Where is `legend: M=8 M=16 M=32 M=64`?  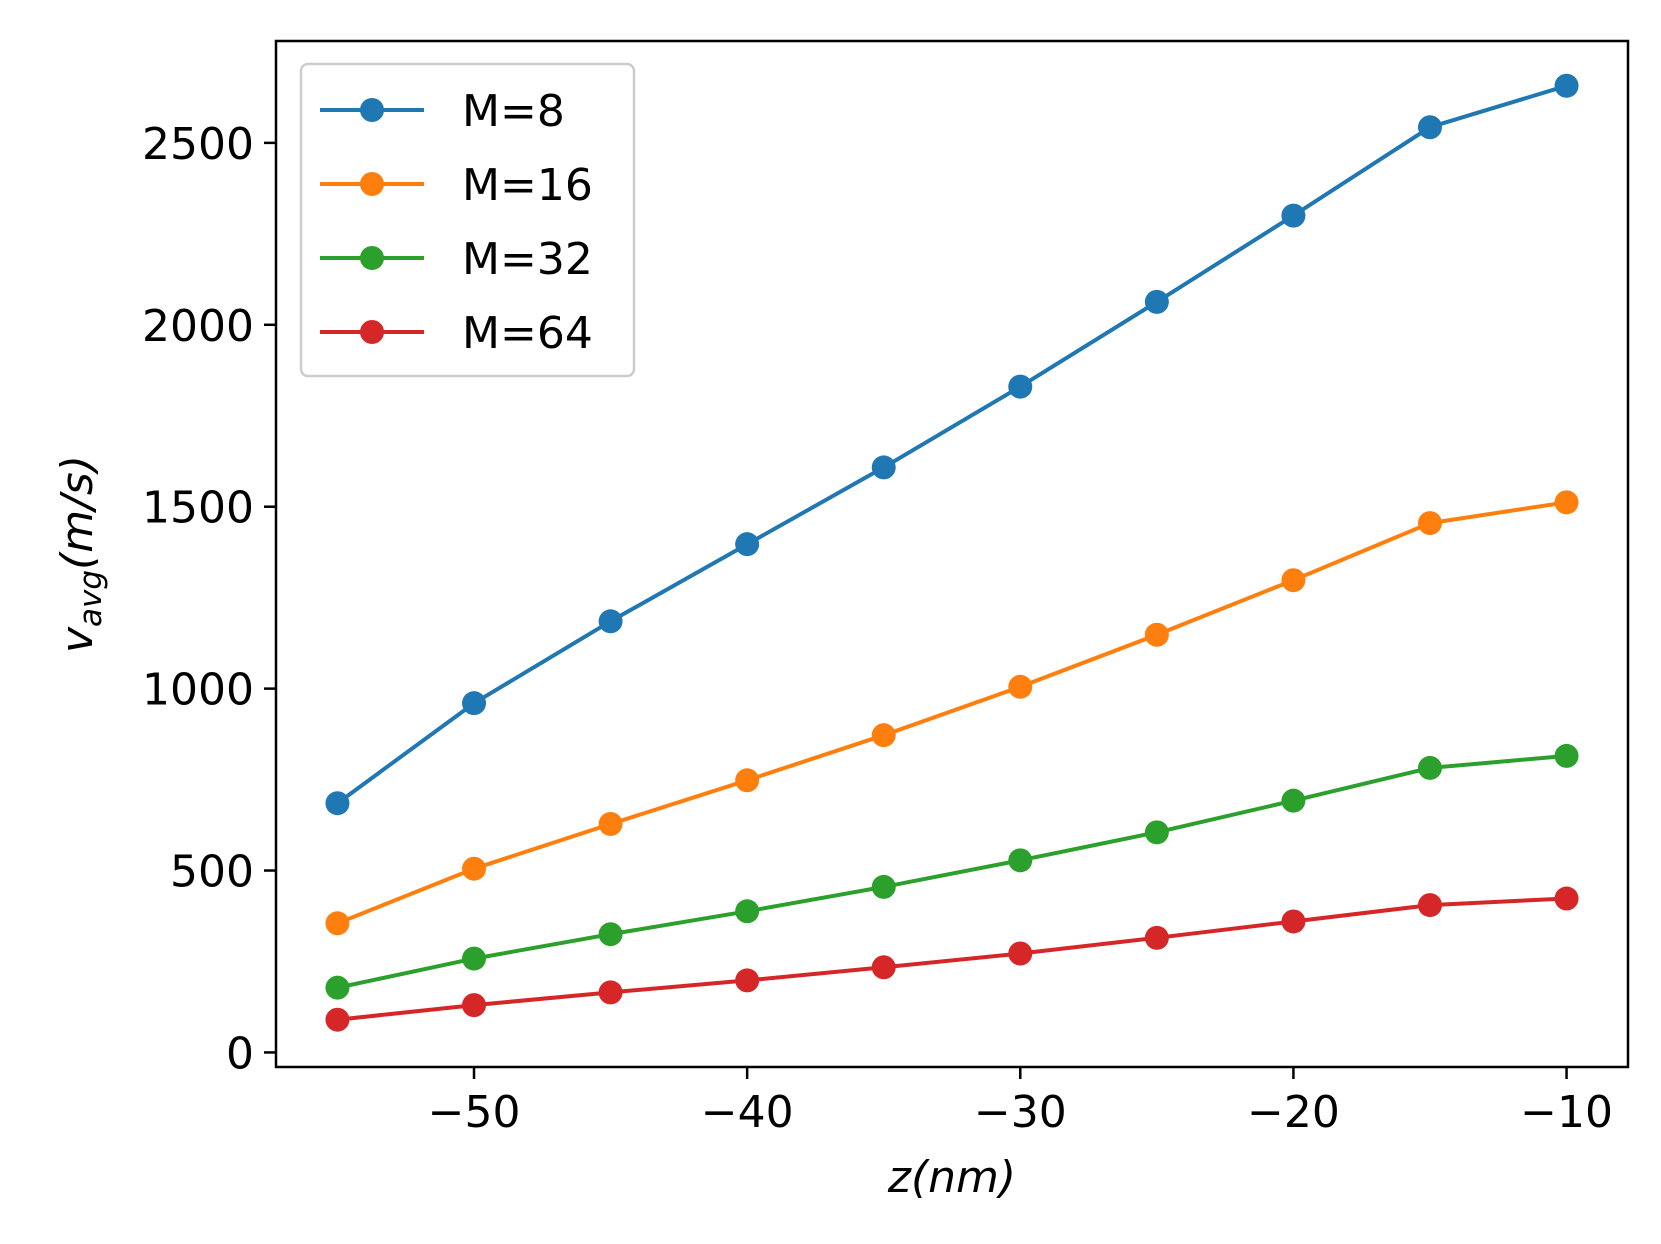
legend: M=8 M=16 M=32 M=64 is located at coordinates (467, 220).